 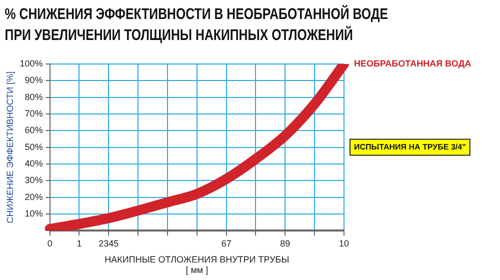 What do you see at coordinates (33, 147) in the screenshot?
I see `y-tick-label: 50%` at bounding box center [33, 147].